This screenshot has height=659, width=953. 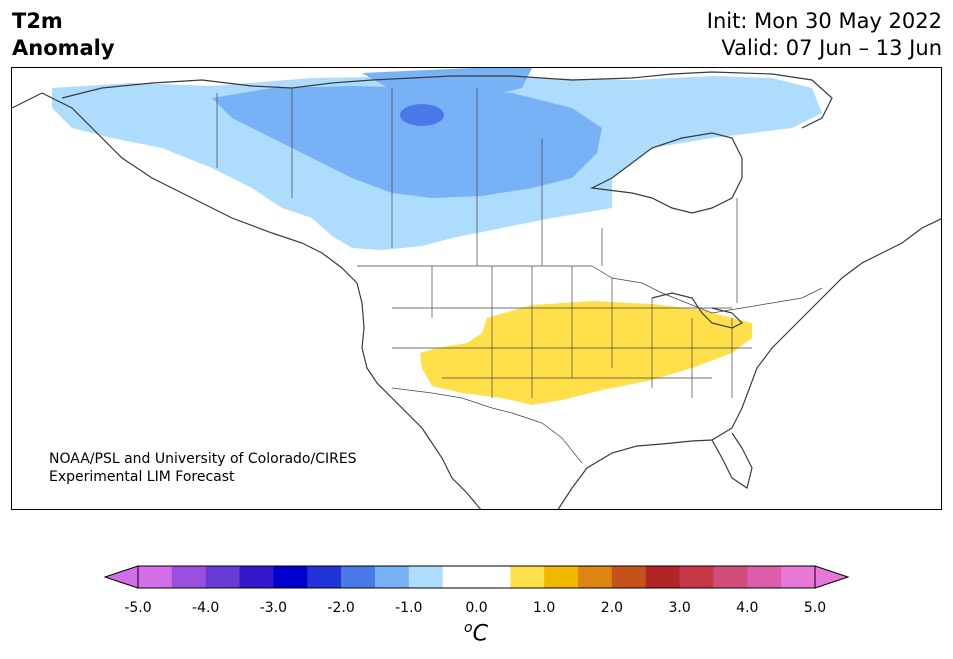 What do you see at coordinates (273, 608) in the screenshot?
I see `colorbar-tick-label: -3.0` at bounding box center [273, 608].